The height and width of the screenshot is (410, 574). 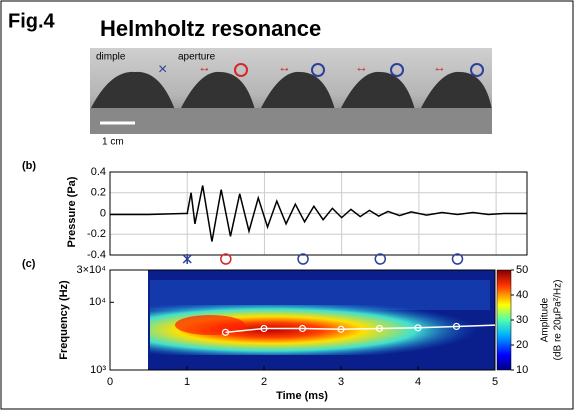 What do you see at coordinates (522, 270) in the screenshot?
I see `colorbar-tick-label: 50` at bounding box center [522, 270].